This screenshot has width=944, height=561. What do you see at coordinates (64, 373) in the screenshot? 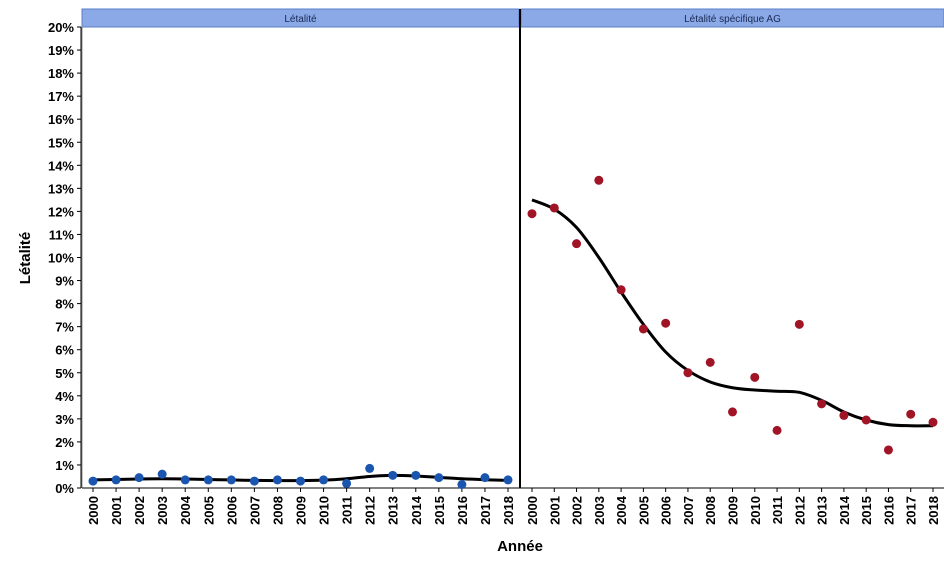
I see `y-tick-label: 5%` at bounding box center [64, 373].